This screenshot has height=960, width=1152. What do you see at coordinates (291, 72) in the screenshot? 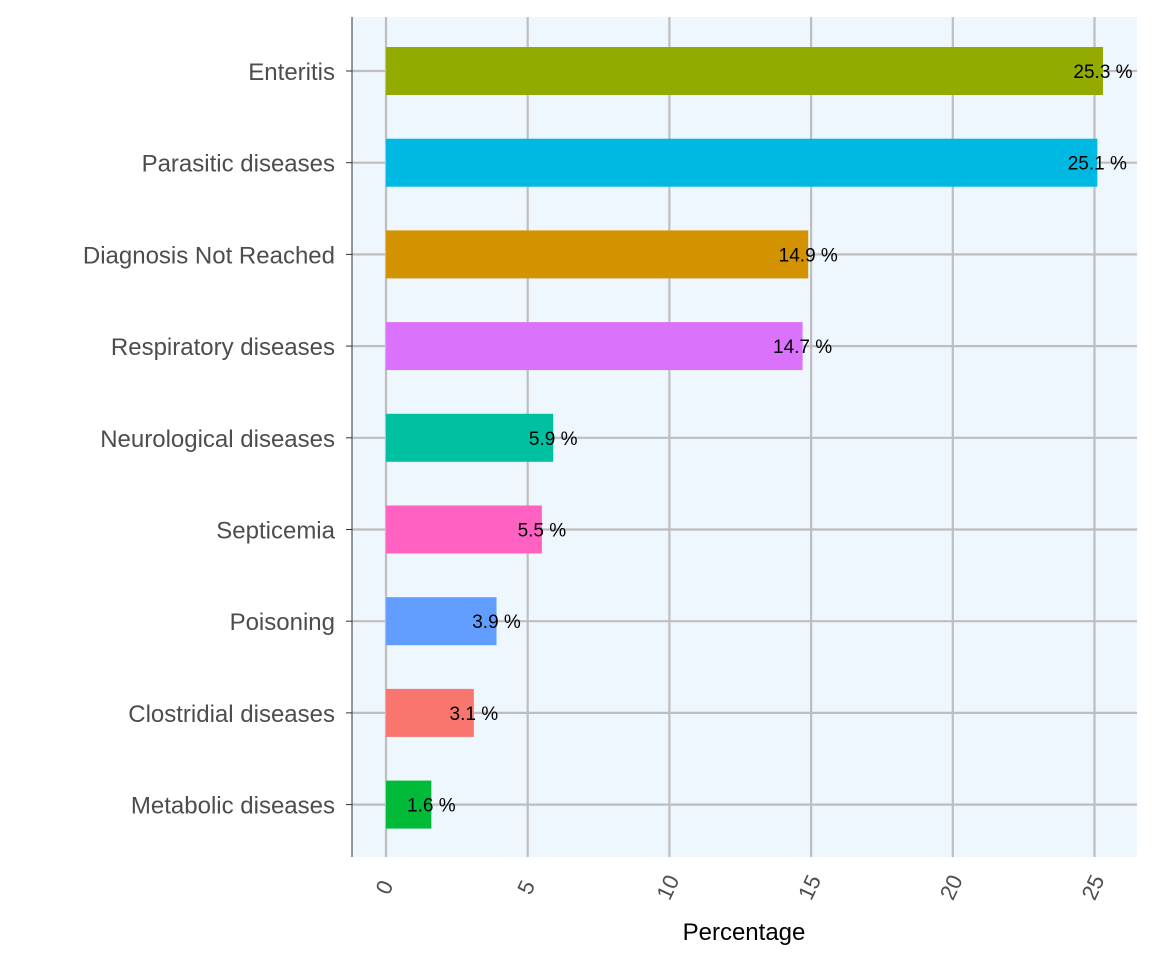
I see `category-label: Enteritis` at bounding box center [291, 72].